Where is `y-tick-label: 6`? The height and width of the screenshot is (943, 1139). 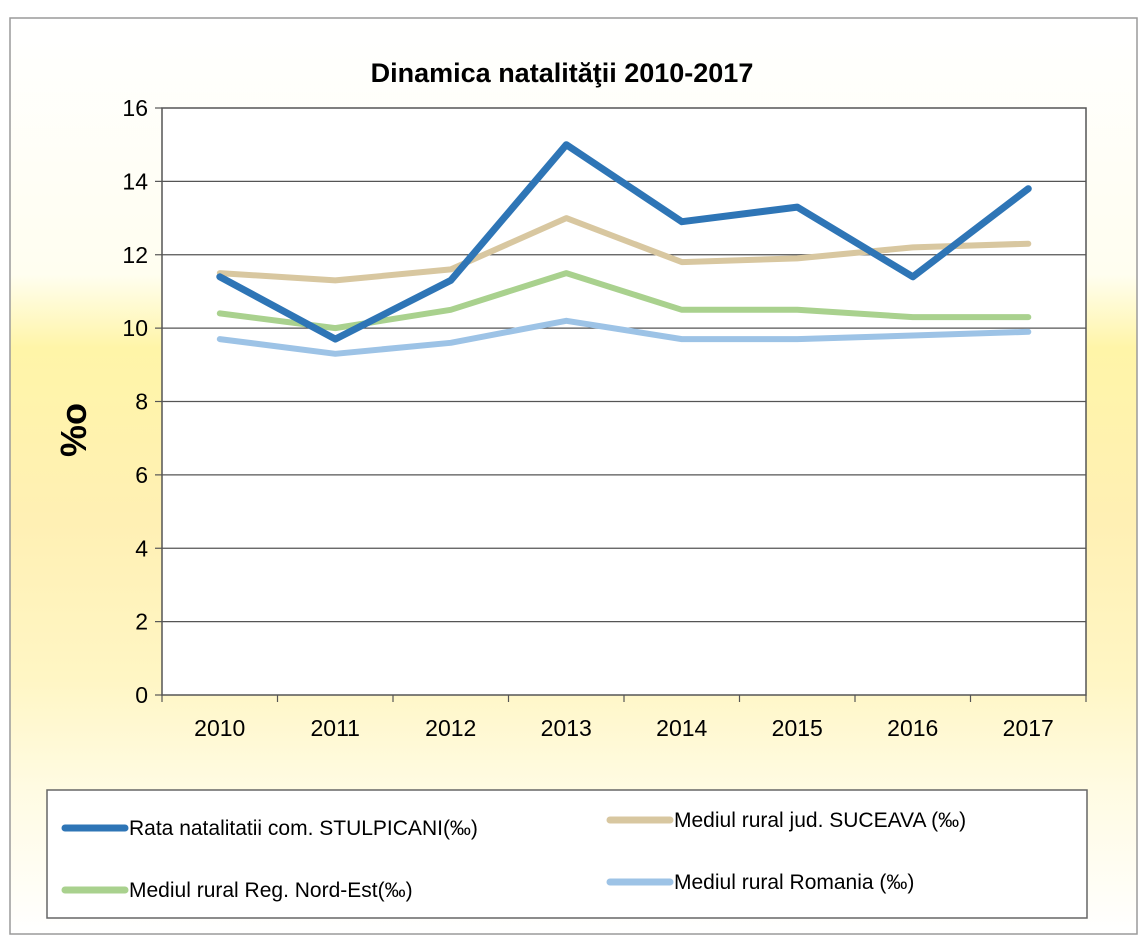
y-tick-label: 6 is located at coordinates (141, 475).